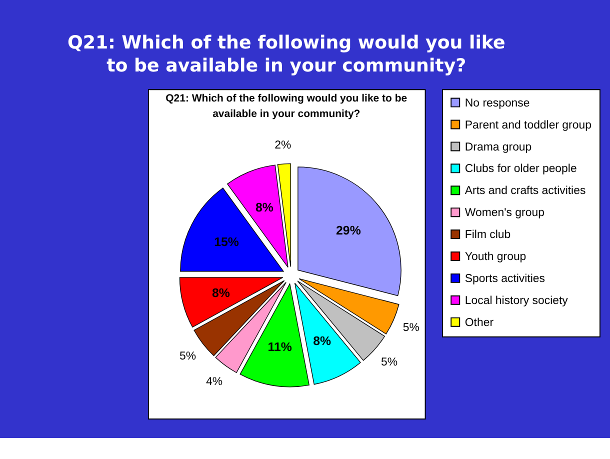  Describe the element at coordinates (525, 191) in the screenshot. I see `legend-label: Arts and crafts activities` at that location.